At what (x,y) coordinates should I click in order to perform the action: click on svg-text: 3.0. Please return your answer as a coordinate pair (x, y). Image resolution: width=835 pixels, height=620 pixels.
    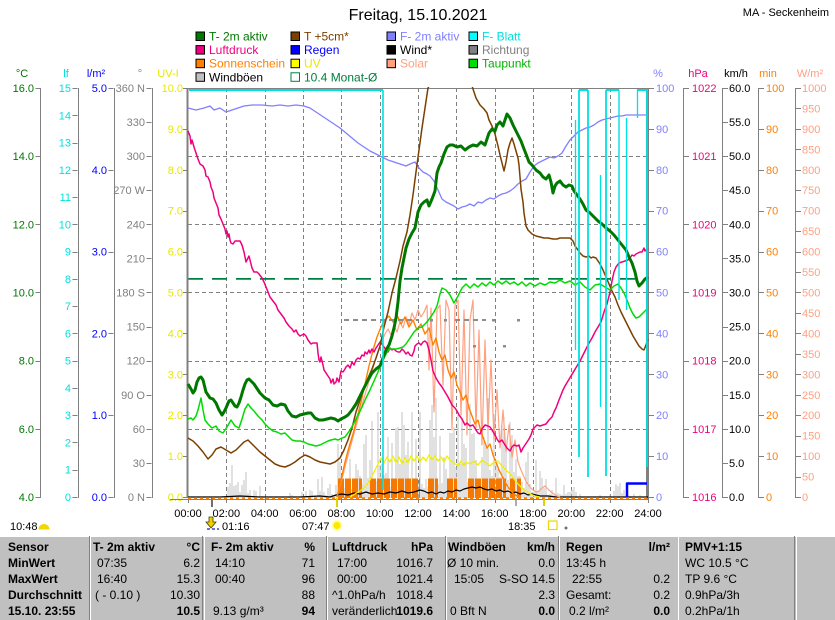
    Looking at the image, I should click on (175, 375).